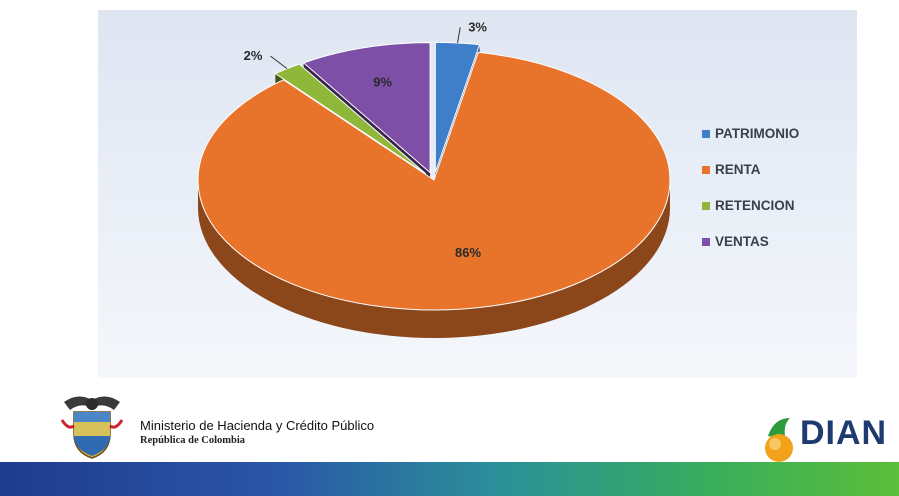  I want to click on slice-ventas, so click(366, 108).